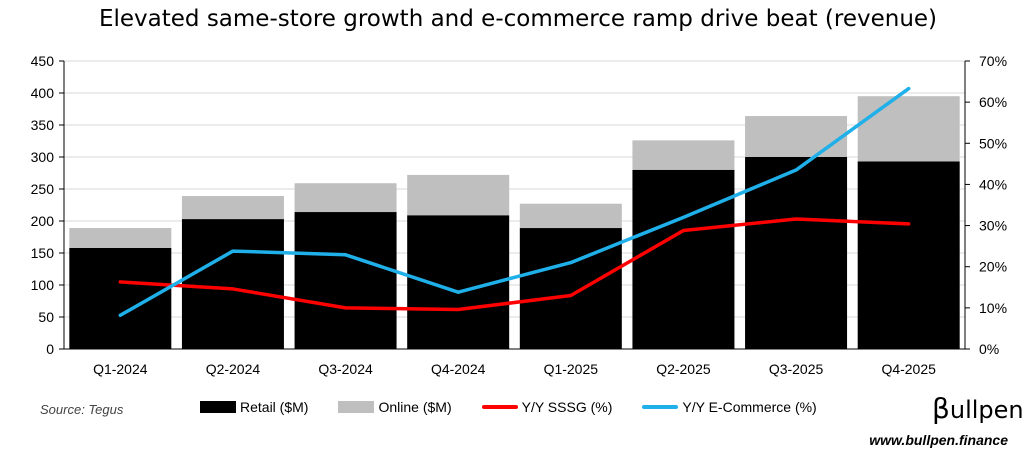 The height and width of the screenshot is (459, 1036). What do you see at coordinates (43, 285) in the screenshot?
I see `y-left-tick-label: 100` at bounding box center [43, 285].